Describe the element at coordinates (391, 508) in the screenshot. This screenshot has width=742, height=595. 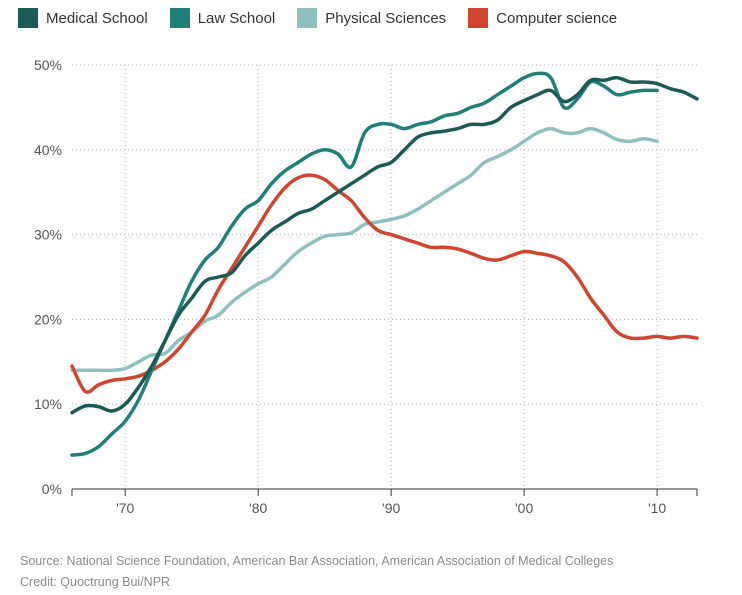
I see `x-tick-label: '90` at that location.